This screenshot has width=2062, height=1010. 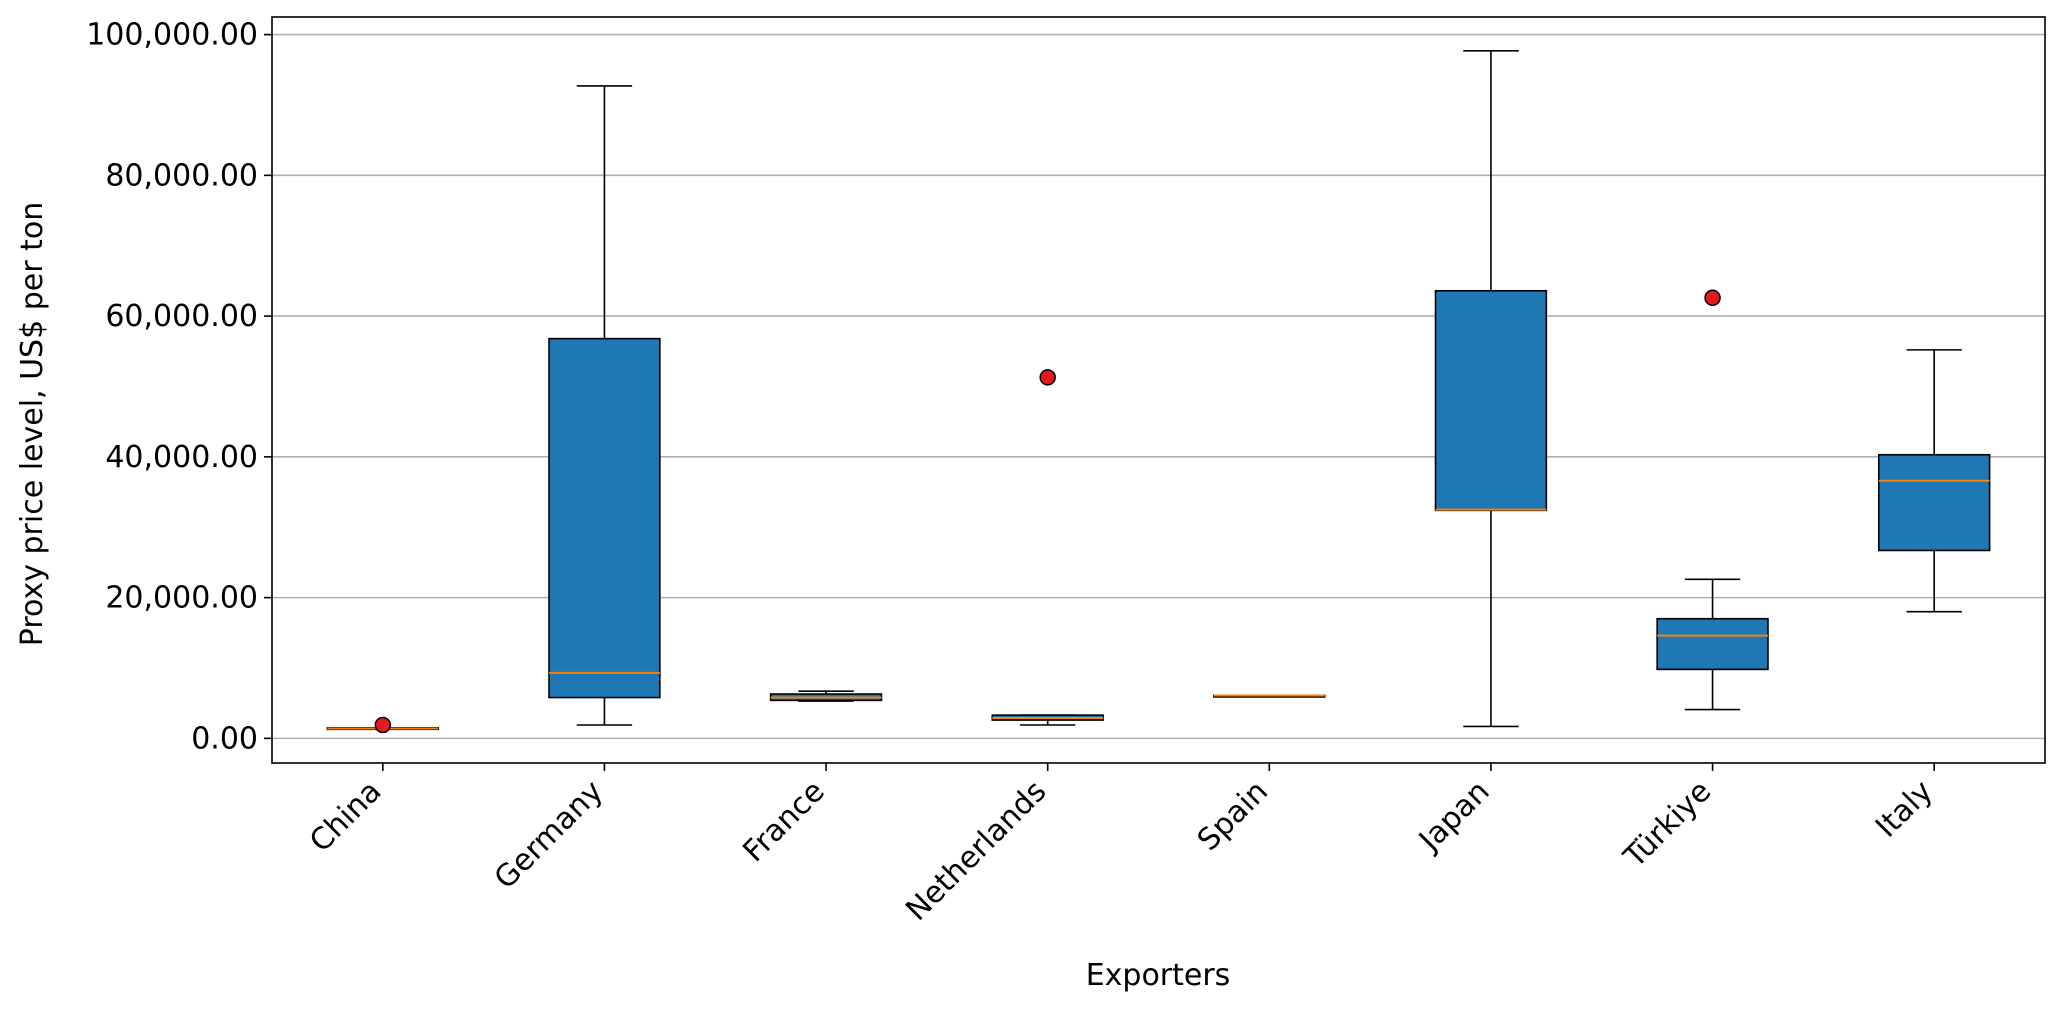 What do you see at coordinates (345, 816) in the screenshot?
I see `x-tick-label: China` at bounding box center [345, 816].